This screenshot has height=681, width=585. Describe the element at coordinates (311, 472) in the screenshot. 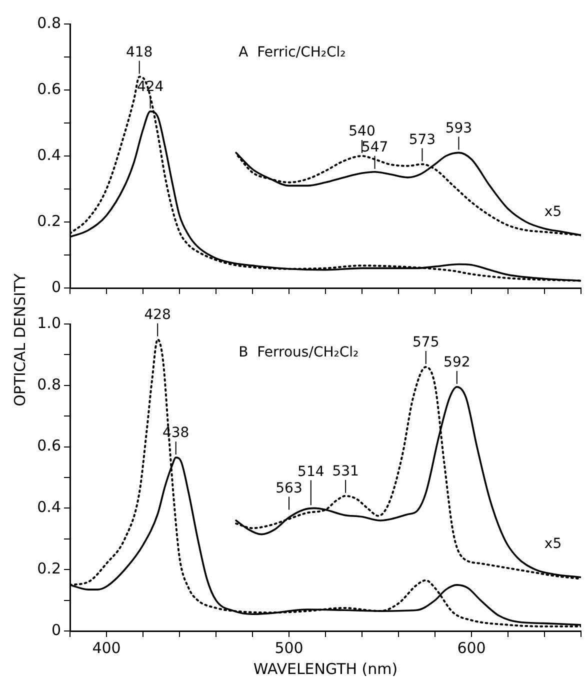

I see `annotation: 514` at that location.